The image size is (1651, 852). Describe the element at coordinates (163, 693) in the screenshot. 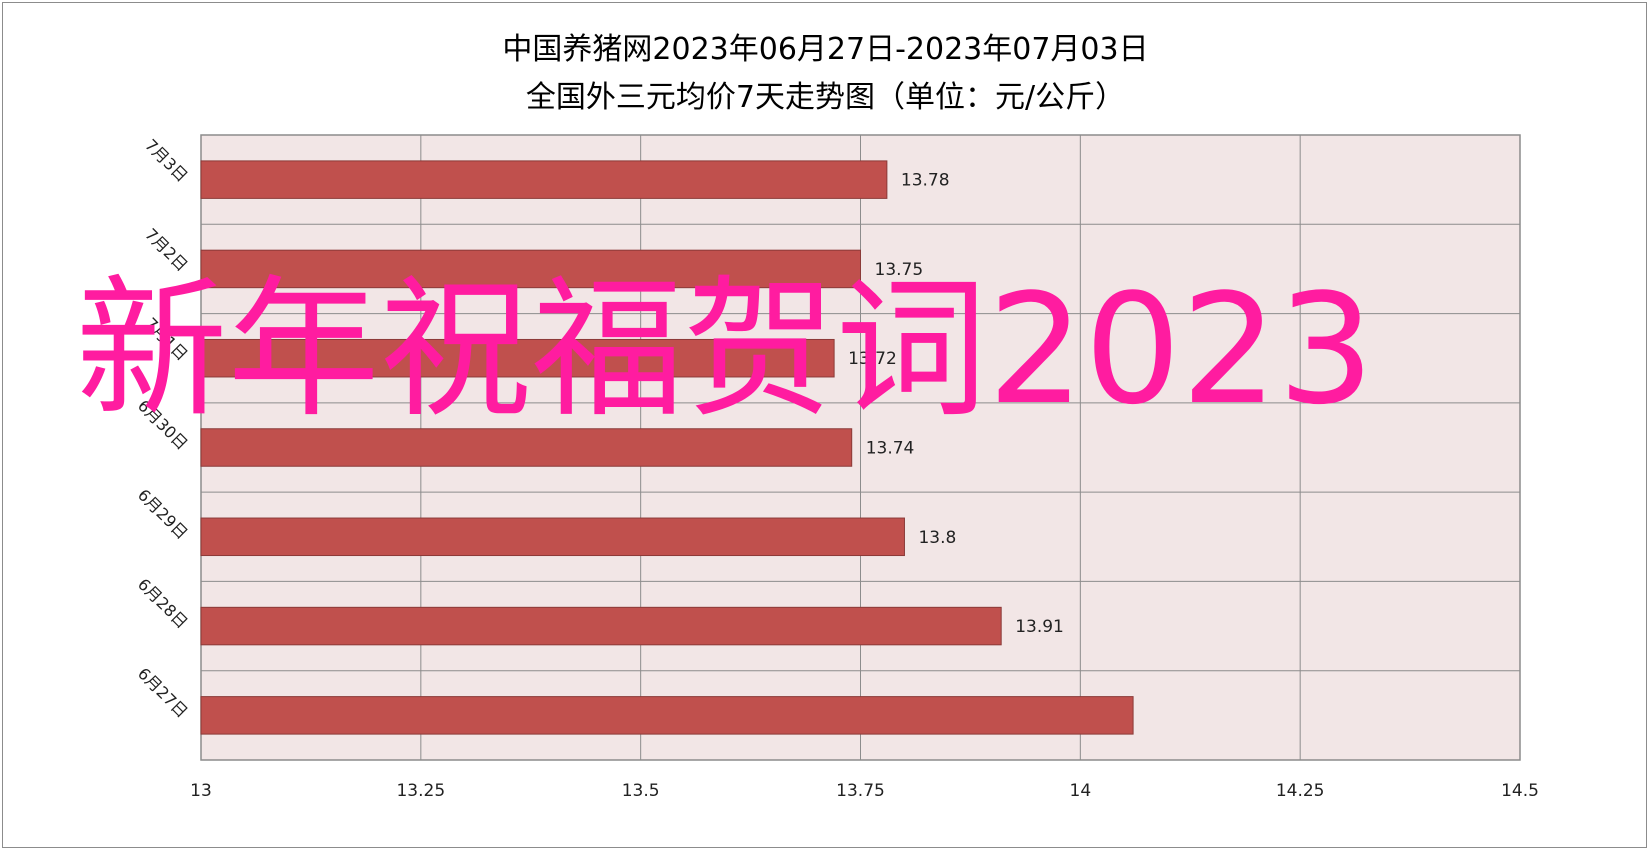

I see `category-label: 6月27日` at that location.